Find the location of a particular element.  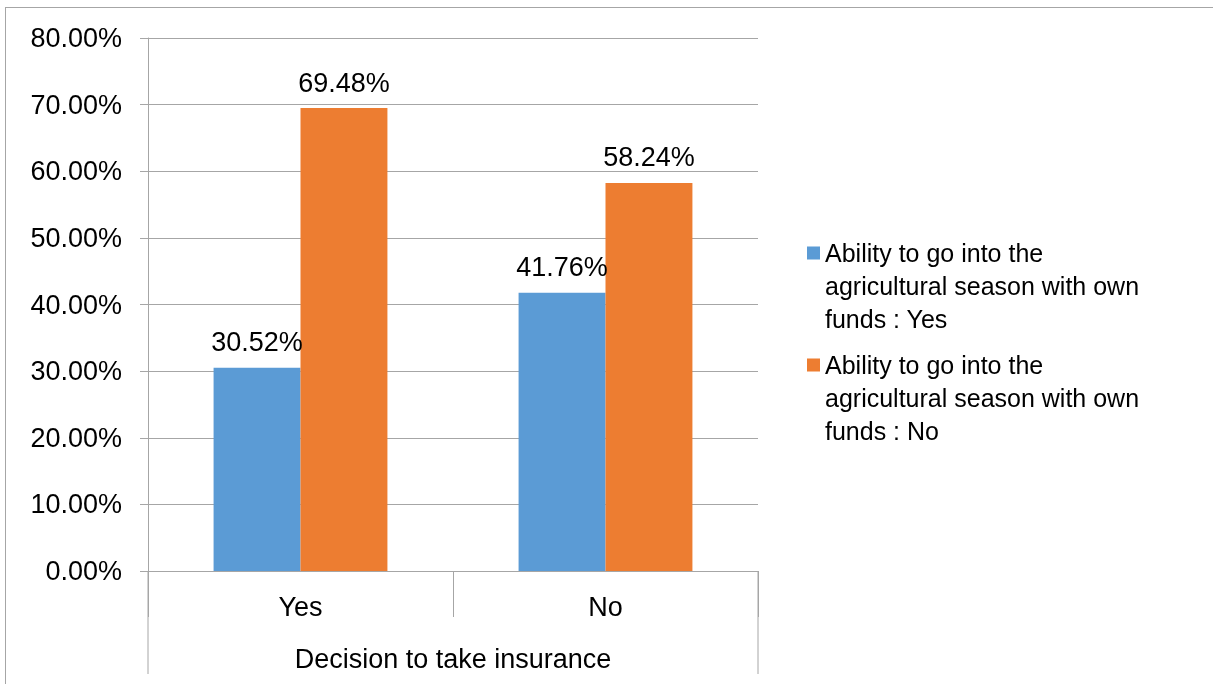

x-tick-label: No is located at coordinates (605, 606).